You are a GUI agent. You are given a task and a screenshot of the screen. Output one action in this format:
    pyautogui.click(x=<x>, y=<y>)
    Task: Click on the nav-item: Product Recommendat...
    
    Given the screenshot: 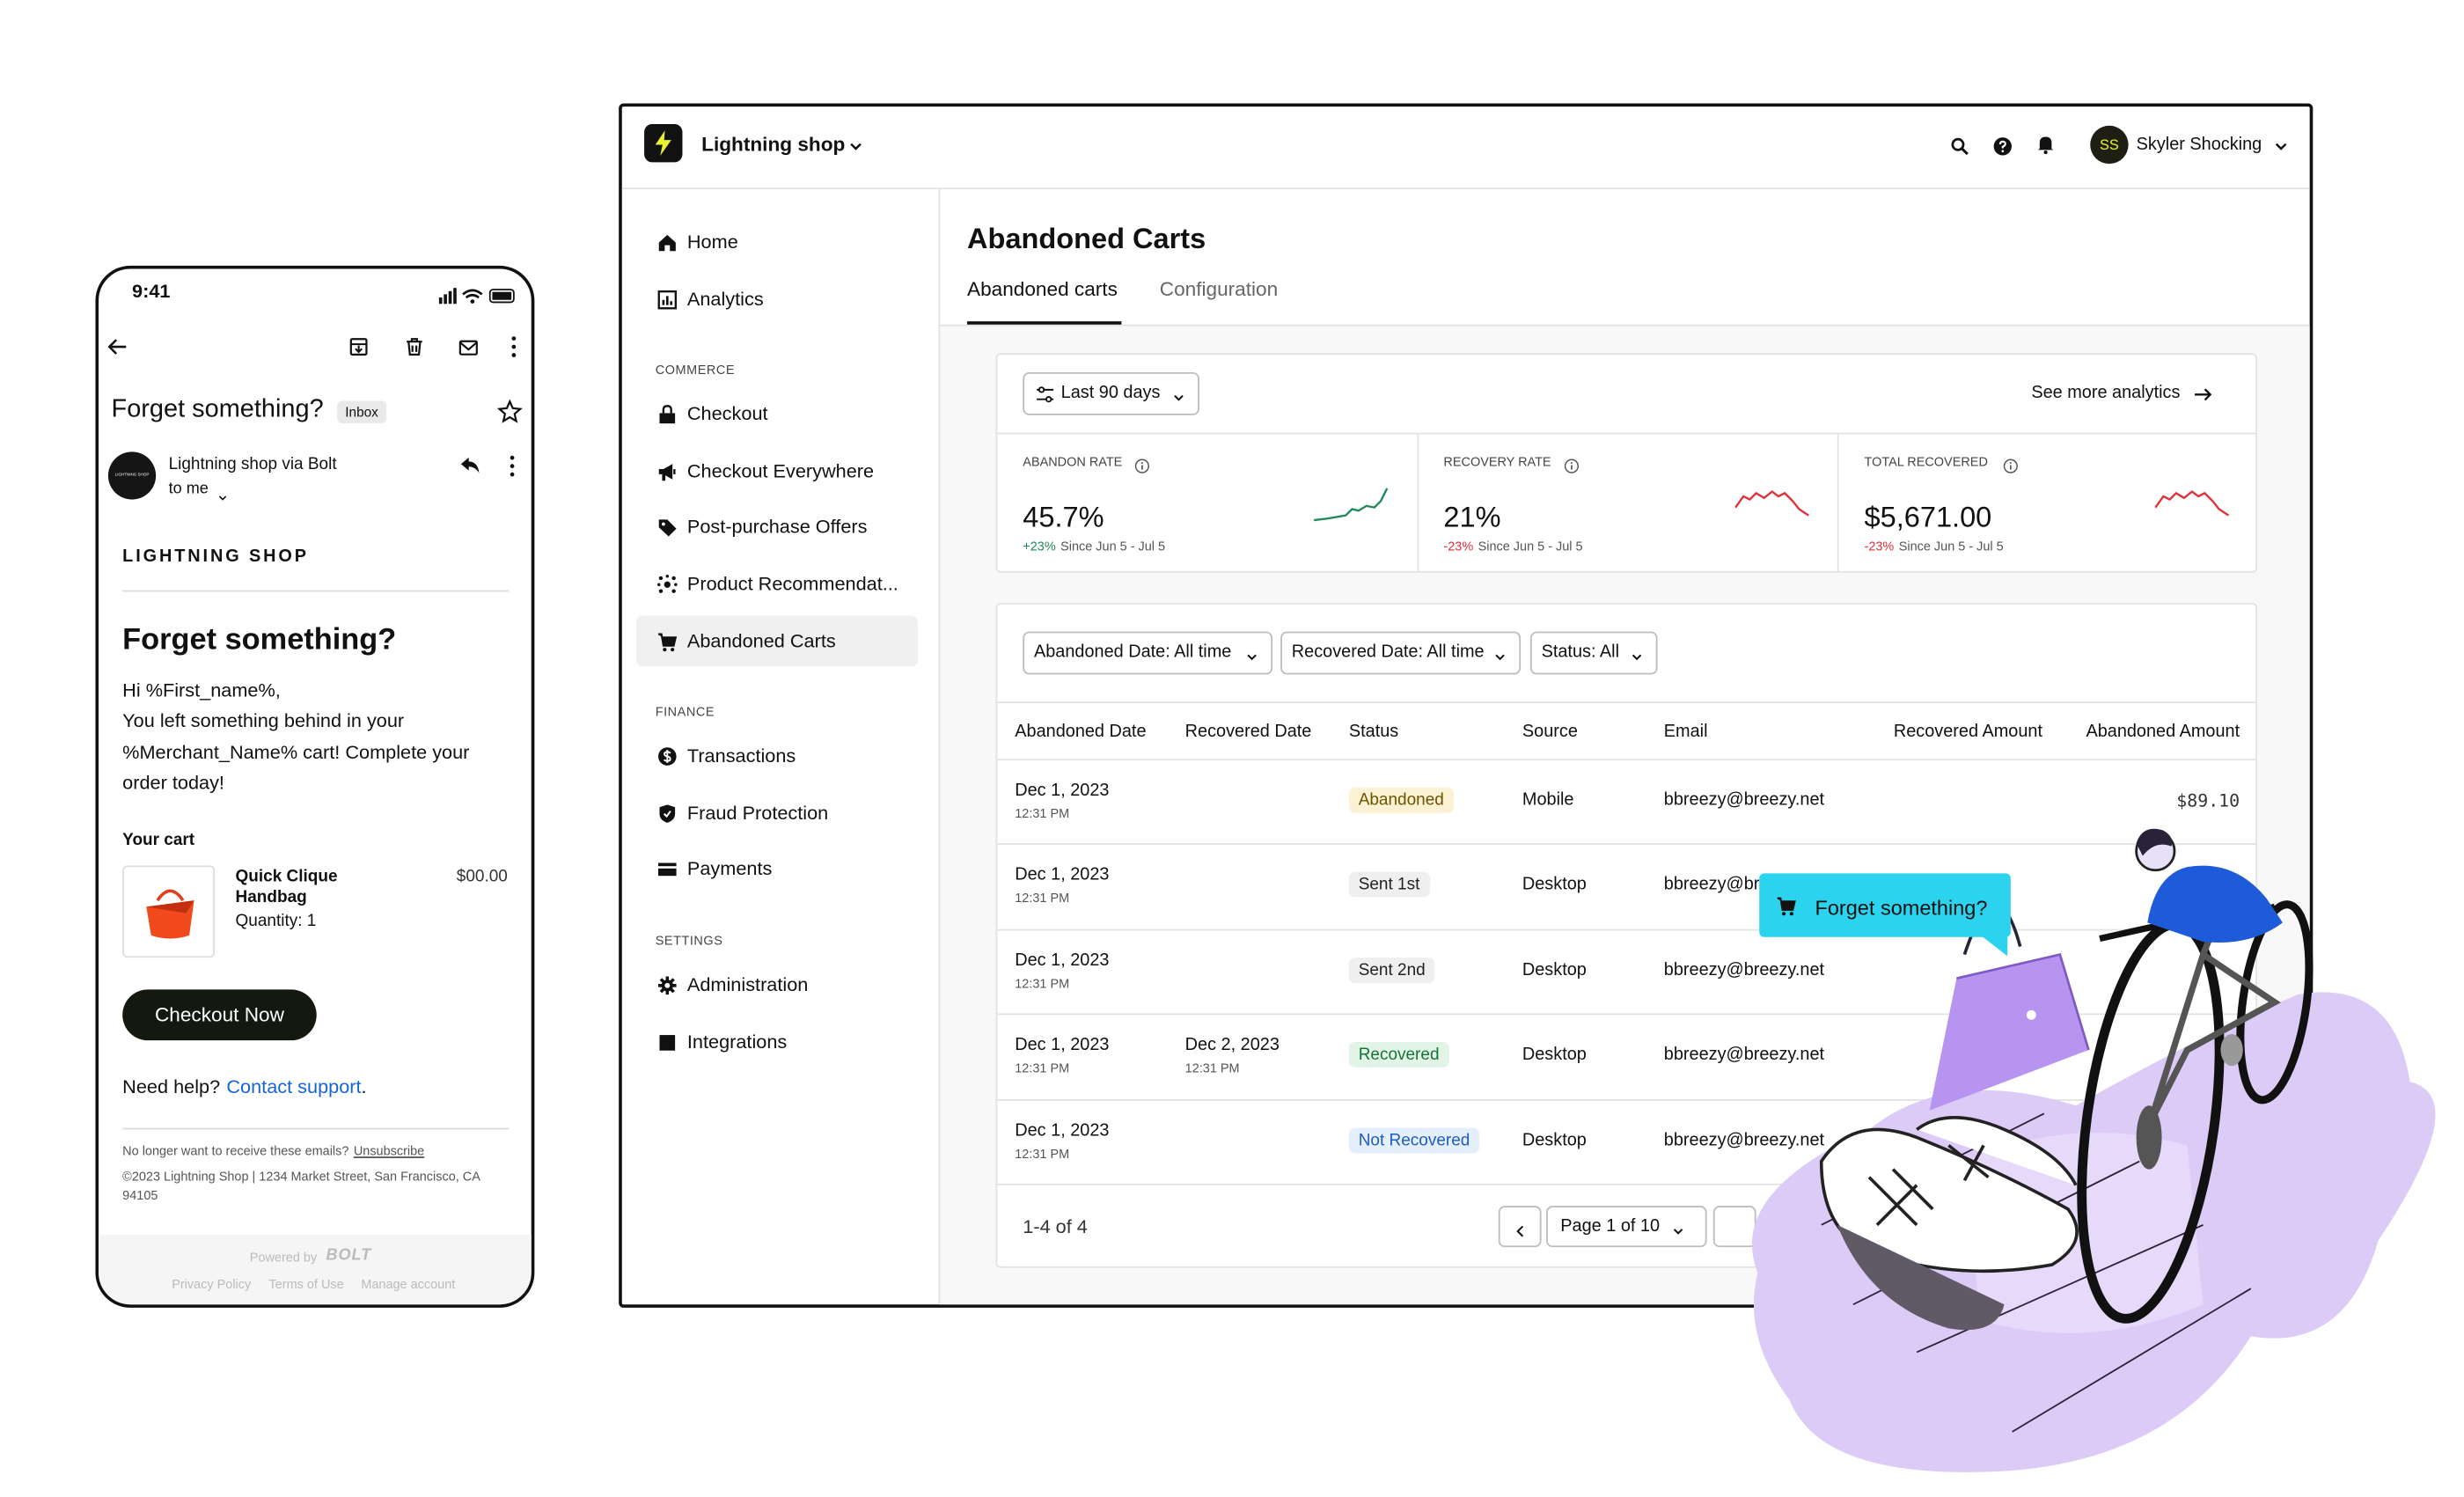 What is the action you would take?
    pyautogui.click(x=792, y=584)
    